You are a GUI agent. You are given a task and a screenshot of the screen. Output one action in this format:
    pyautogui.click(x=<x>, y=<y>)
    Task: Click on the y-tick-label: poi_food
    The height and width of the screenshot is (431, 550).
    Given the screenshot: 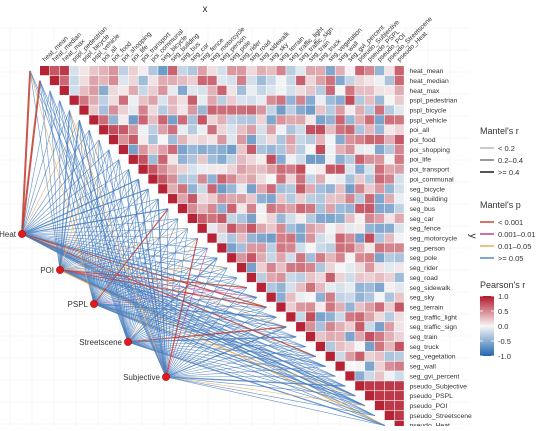 What is the action you would take?
    pyautogui.click(x=422, y=140)
    